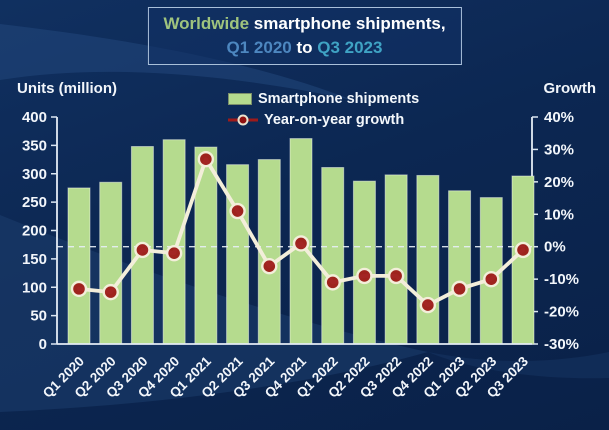 The width and height of the screenshot is (609, 430). I want to click on title-segment: to, so click(304, 48).